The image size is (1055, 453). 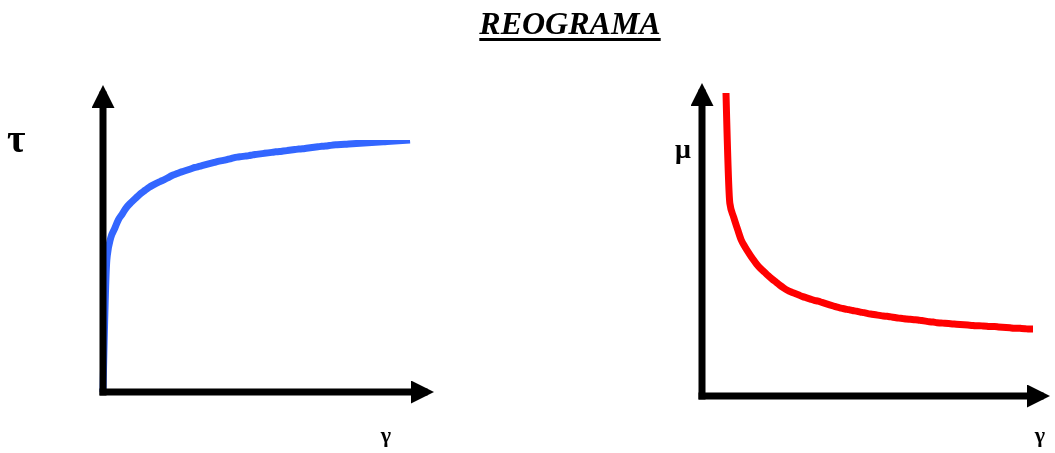 What do you see at coordinates (683, 148) in the screenshot?
I see `y-axis-title: μ` at bounding box center [683, 148].